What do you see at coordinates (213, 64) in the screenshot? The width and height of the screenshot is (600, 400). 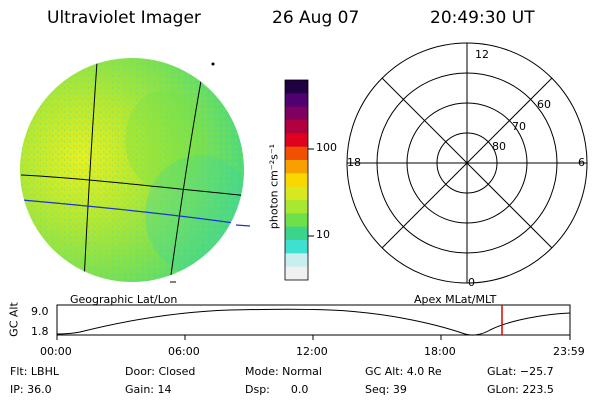 I see `stray-pixel` at bounding box center [213, 64].